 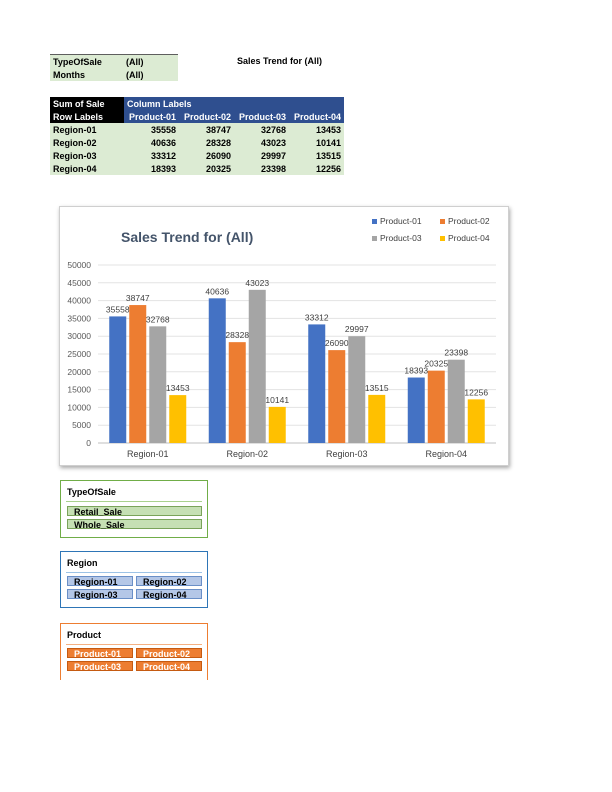 What do you see at coordinates (75, 129) in the screenshot?
I see `pivot-row-label: Region-01` at bounding box center [75, 129].